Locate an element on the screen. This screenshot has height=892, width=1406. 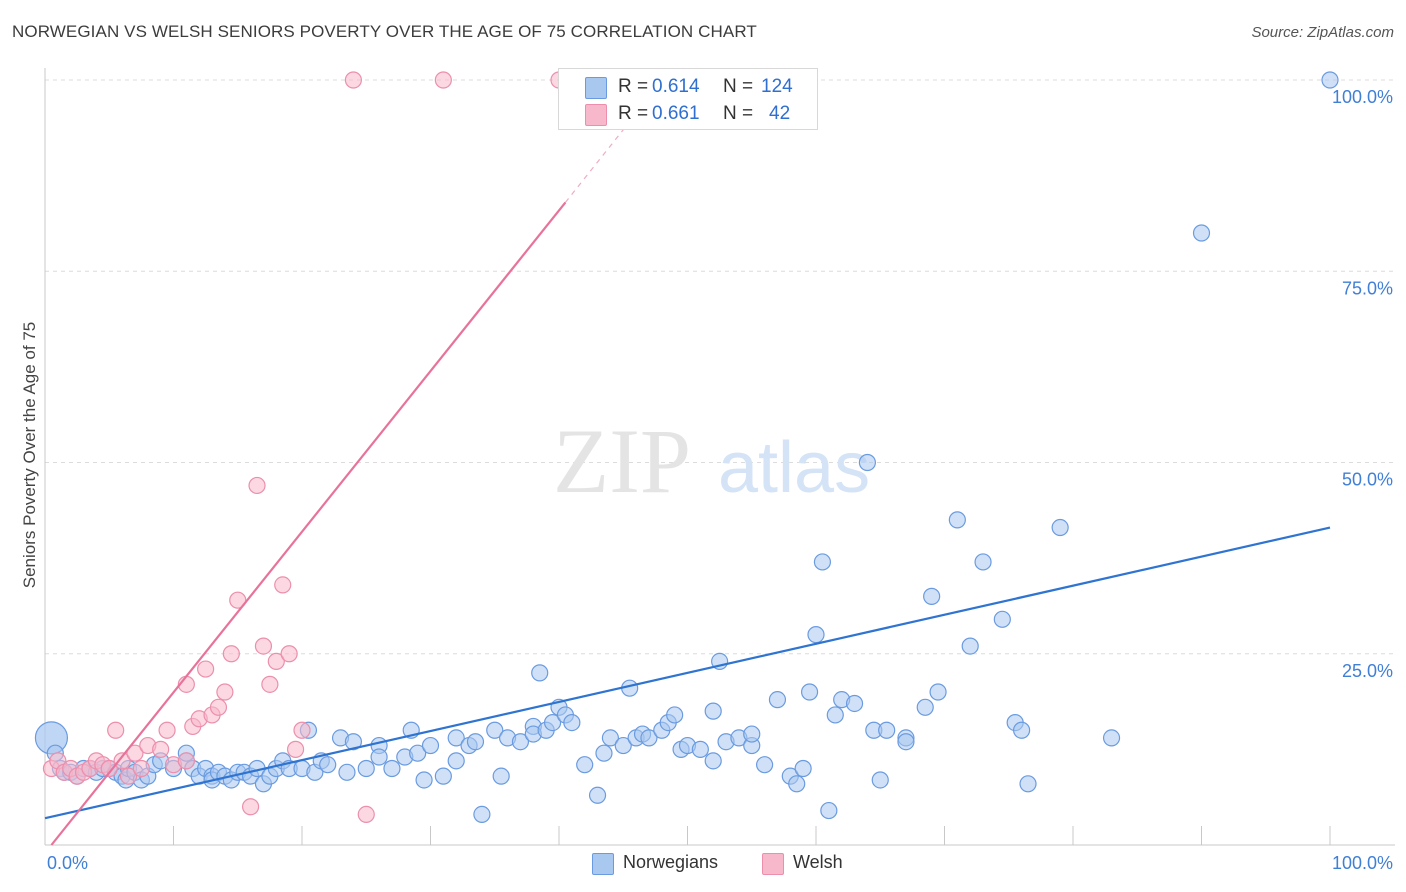
r-value: 0.614 is located at coordinates (676, 86).